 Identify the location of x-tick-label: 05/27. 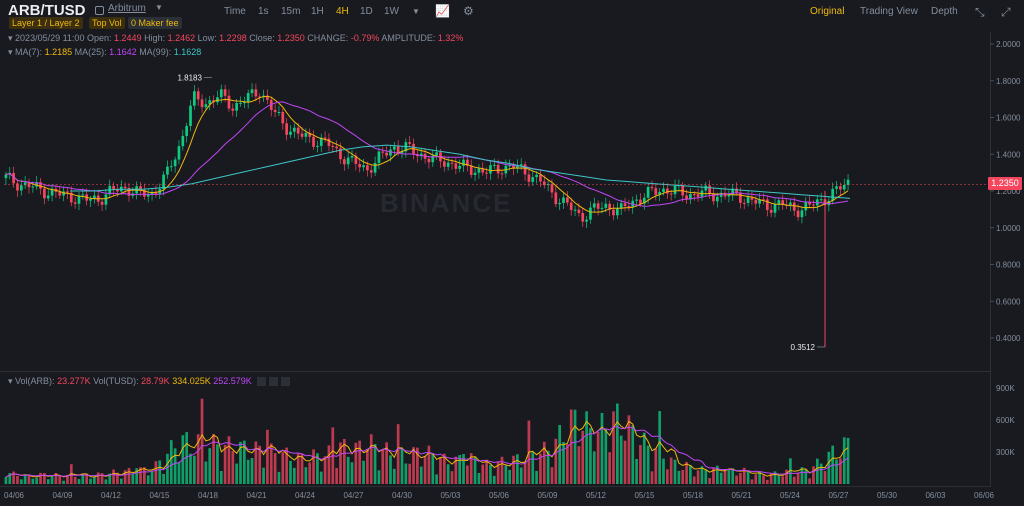
(838, 495).